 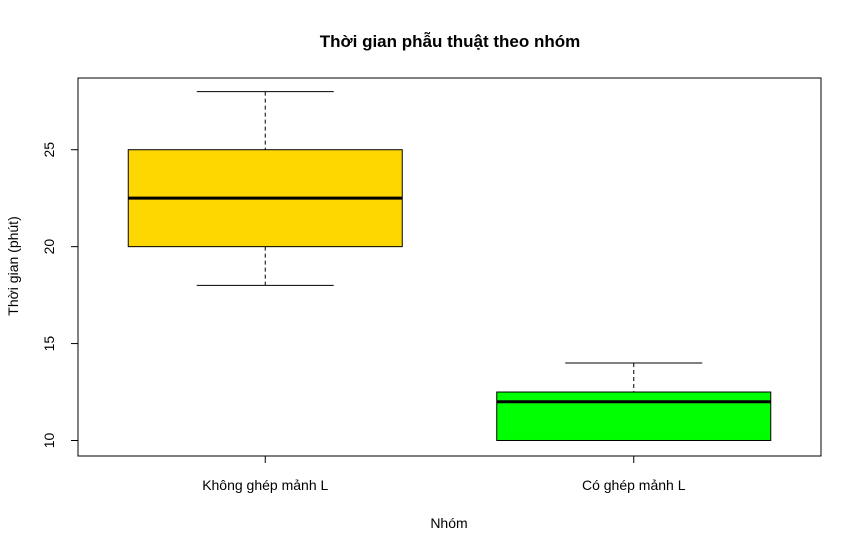 I want to click on y-tick-label: 10, so click(x=49, y=440).